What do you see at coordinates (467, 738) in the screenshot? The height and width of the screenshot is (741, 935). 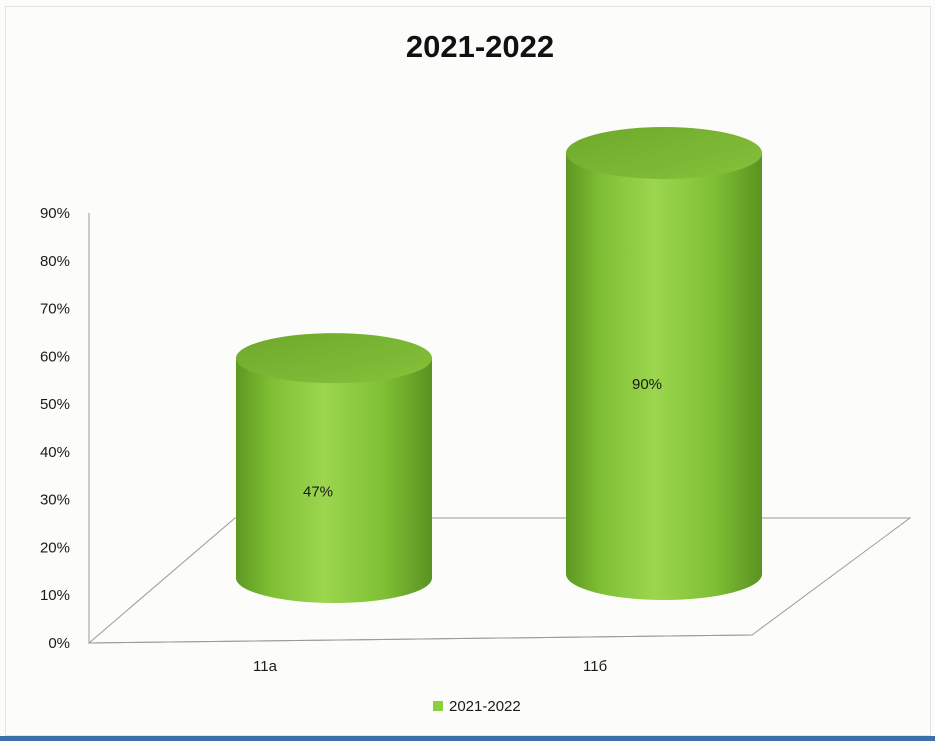 I see `bottom-border-strip` at bounding box center [467, 738].